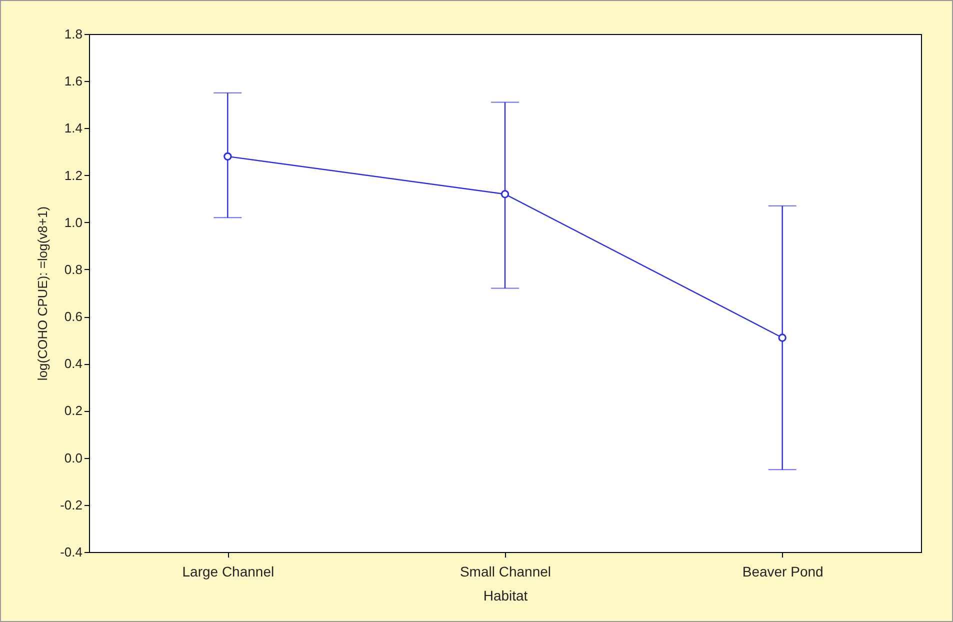  What do you see at coordinates (71, 504) in the screenshot?
I see `y-tick-label: -0.2` at bounding box center [71, 504].